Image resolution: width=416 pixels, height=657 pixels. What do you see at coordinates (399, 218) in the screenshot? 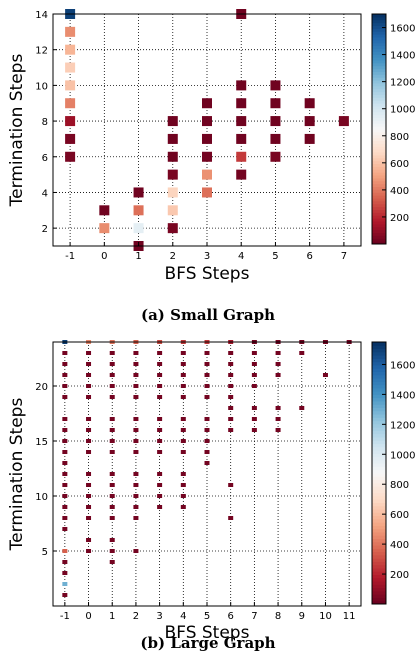
I see `small-colorbar-label: 200` at bounding box center [399, 218].